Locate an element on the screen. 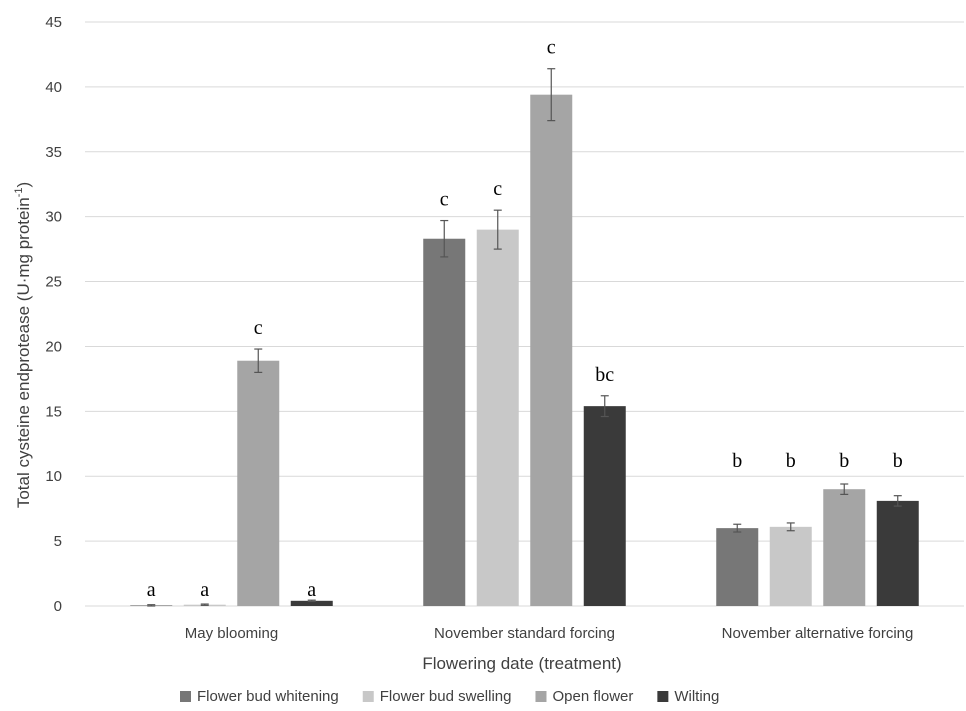 The width and height of the screenshot is (966, 711). y-tick-label: 15 is located at coordinates (53, 411).